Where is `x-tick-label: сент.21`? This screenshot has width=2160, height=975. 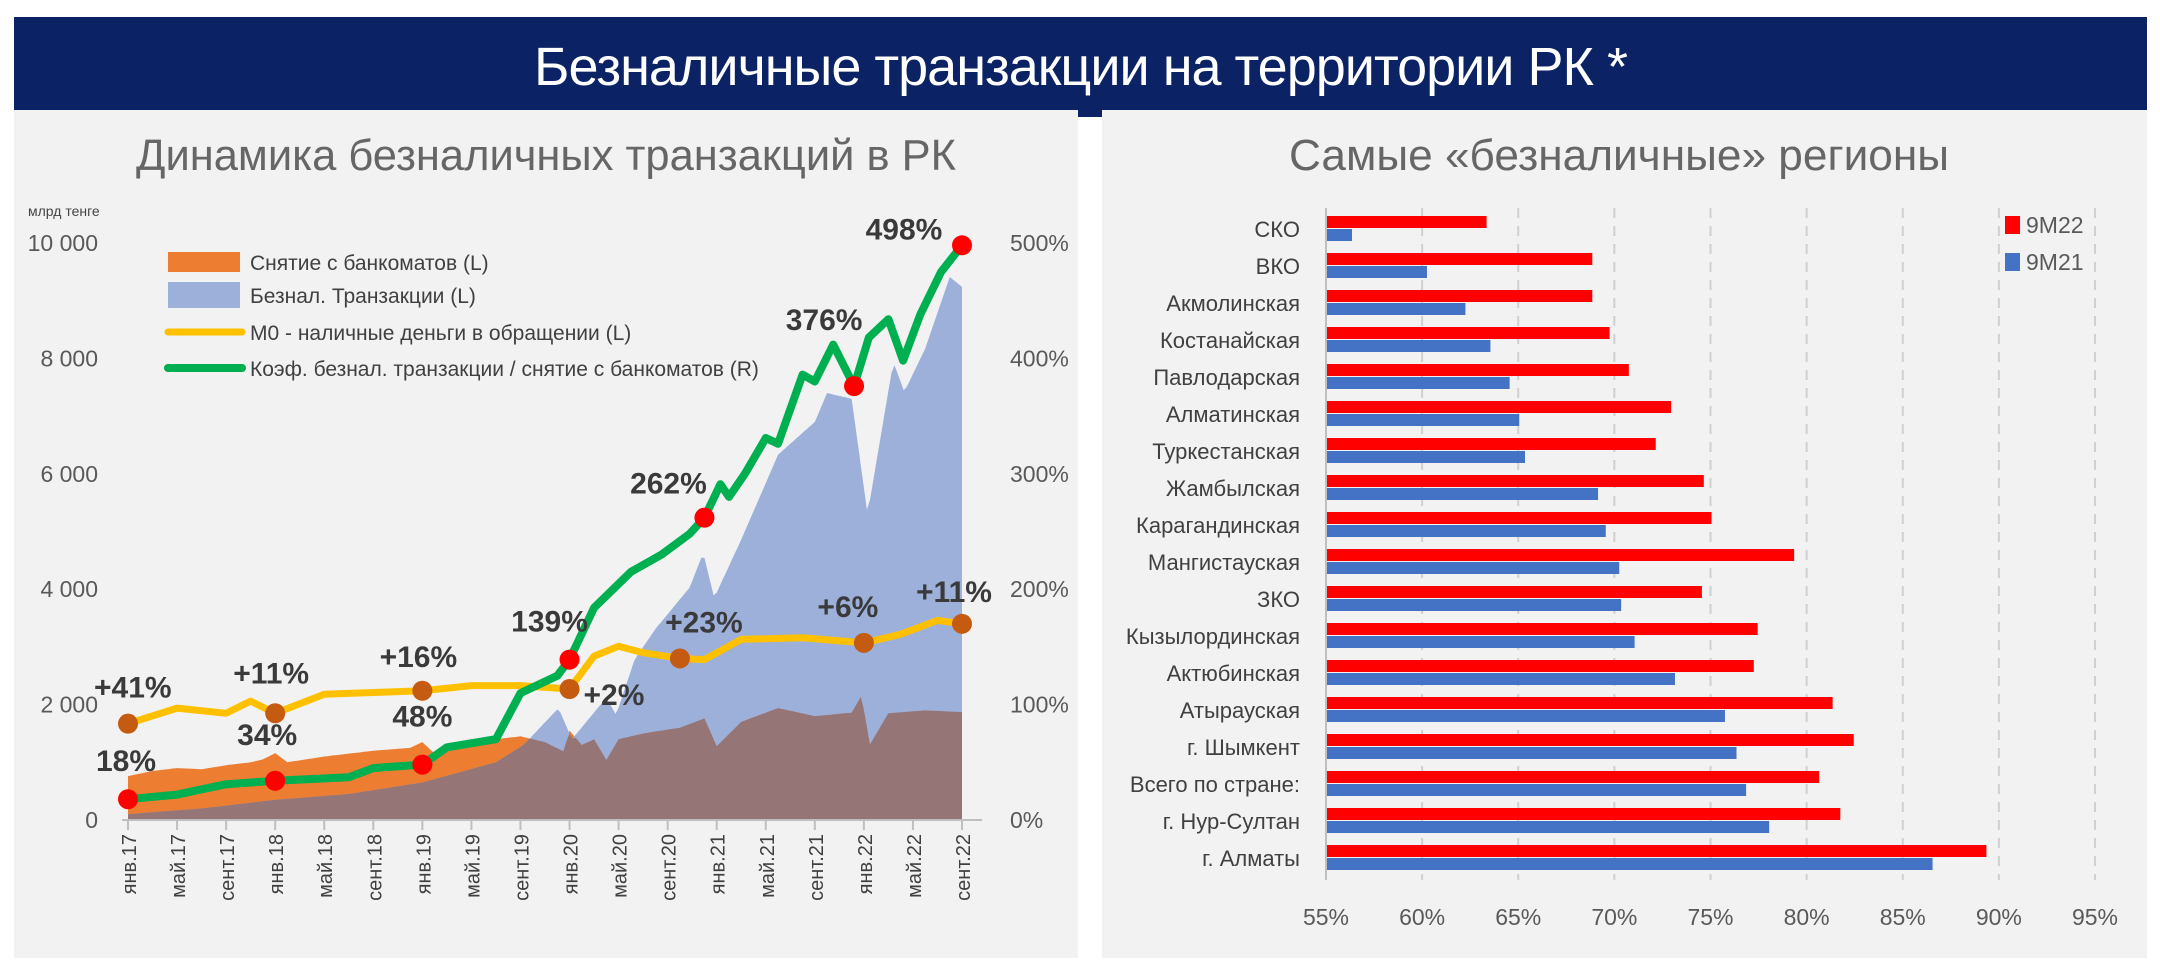
x-tick-label: сент.21 is located at coordinates (817, 867).